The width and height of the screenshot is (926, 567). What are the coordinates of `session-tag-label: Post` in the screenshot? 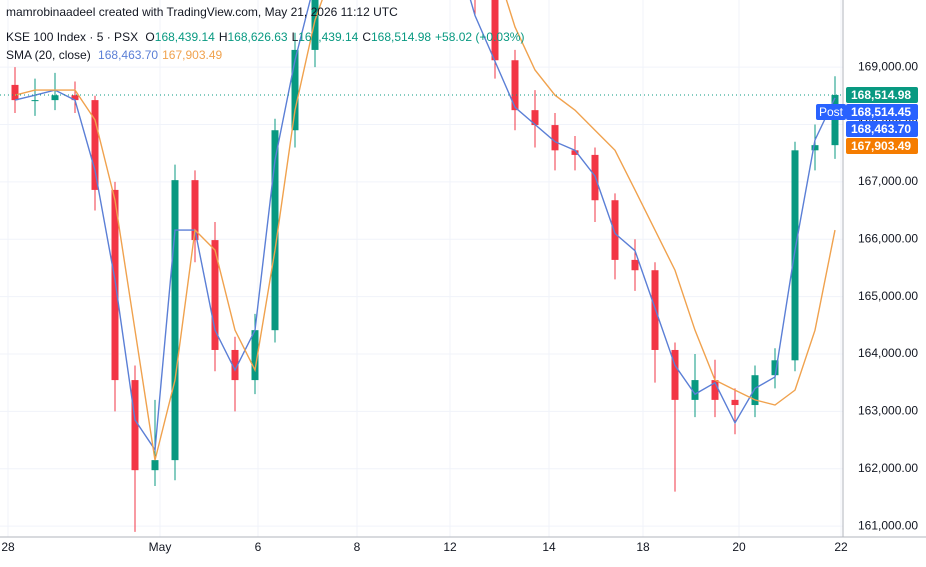 It's located at (831, 112).